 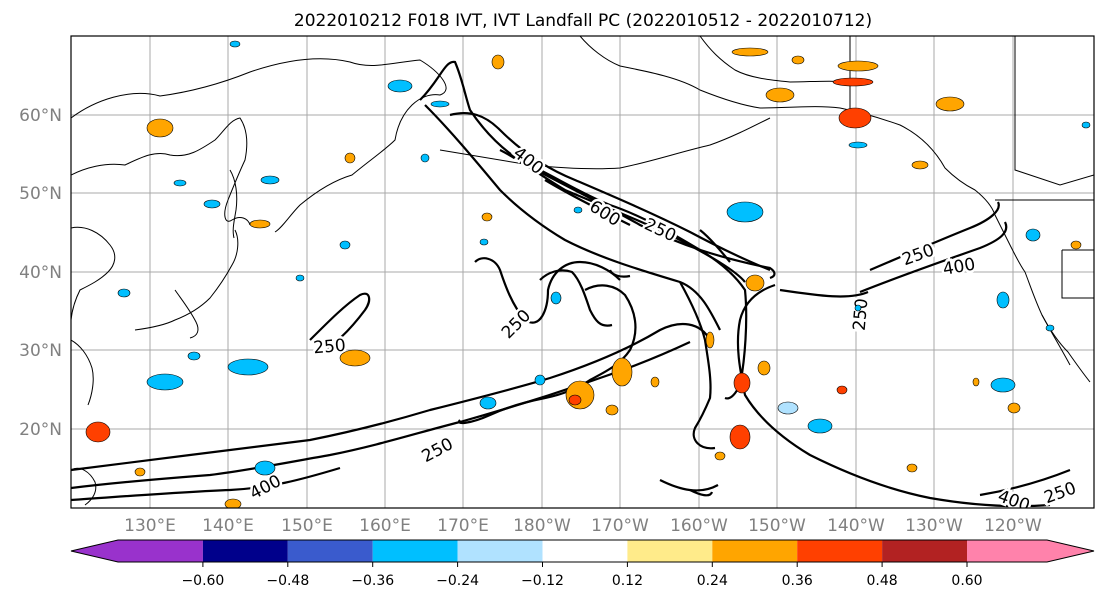 What do you see at coordinates (1013, 526) in the screenshot?
I see `lon-label: 120°W` at bounding box center [1013, 526].